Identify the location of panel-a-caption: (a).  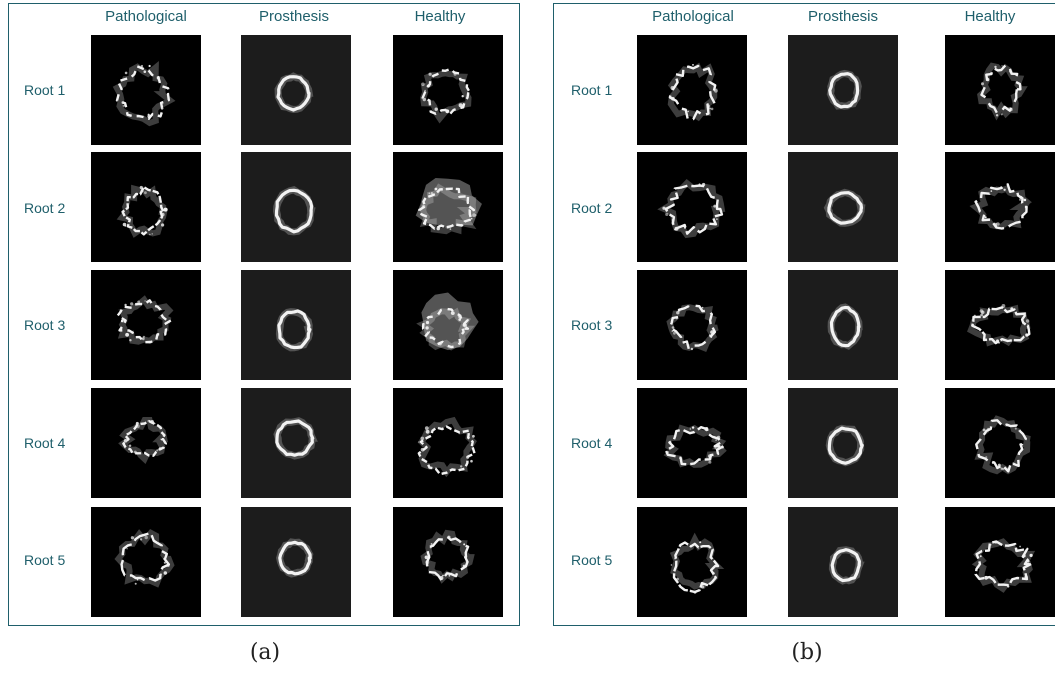
(265, 652).